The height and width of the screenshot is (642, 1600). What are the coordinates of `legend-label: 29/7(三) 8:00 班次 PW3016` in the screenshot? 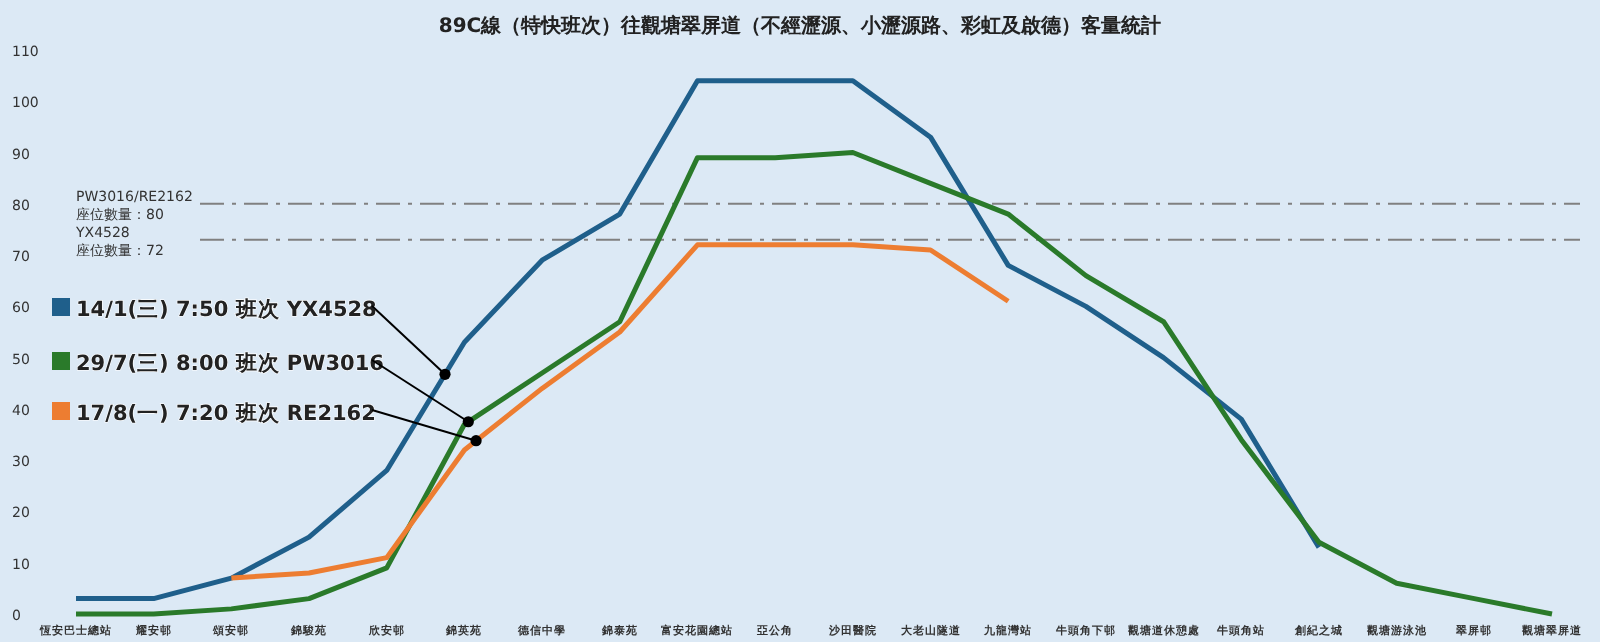 It's located at (230, 363).